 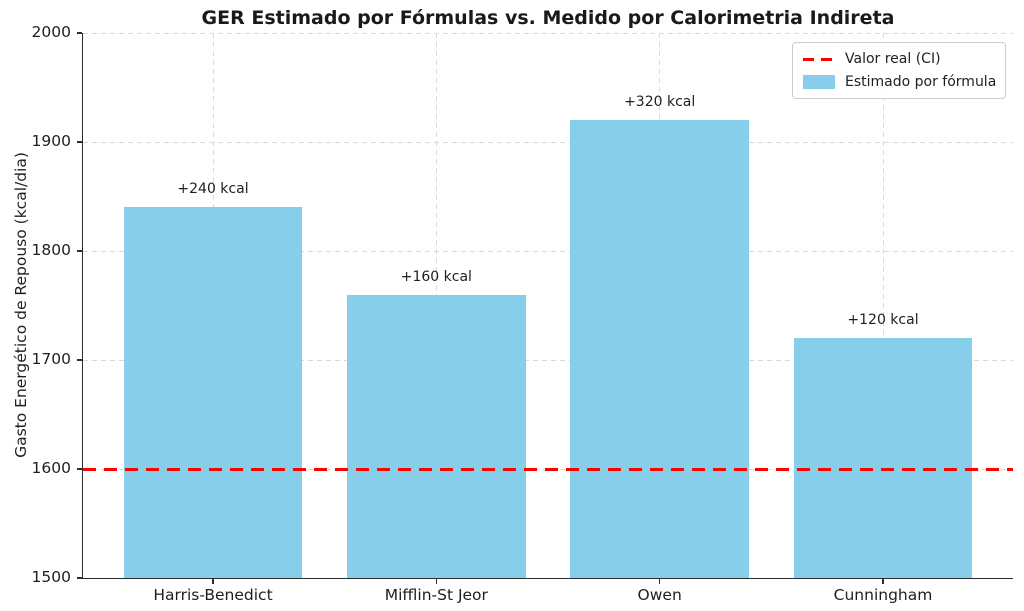 I want to click on y-tick-label-1700: 1700, so click(x=51, y=359).